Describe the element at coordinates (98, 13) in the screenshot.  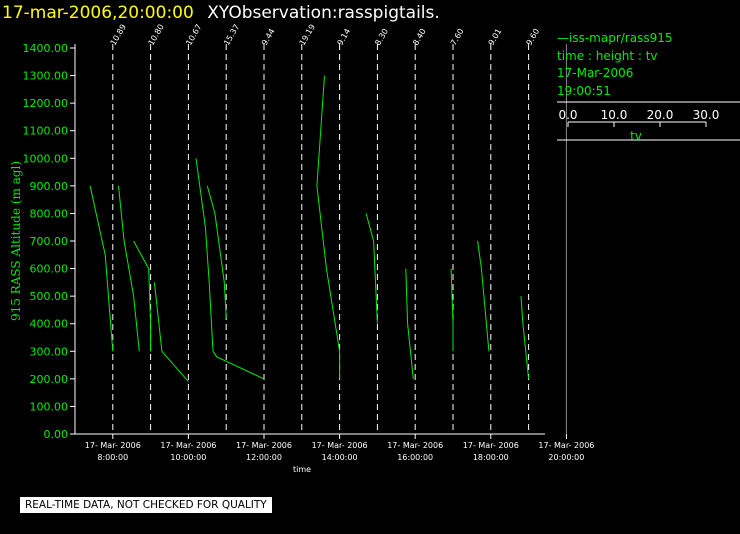
I see `title-datetime: 17-mar-2006,20:00:00` at that location.